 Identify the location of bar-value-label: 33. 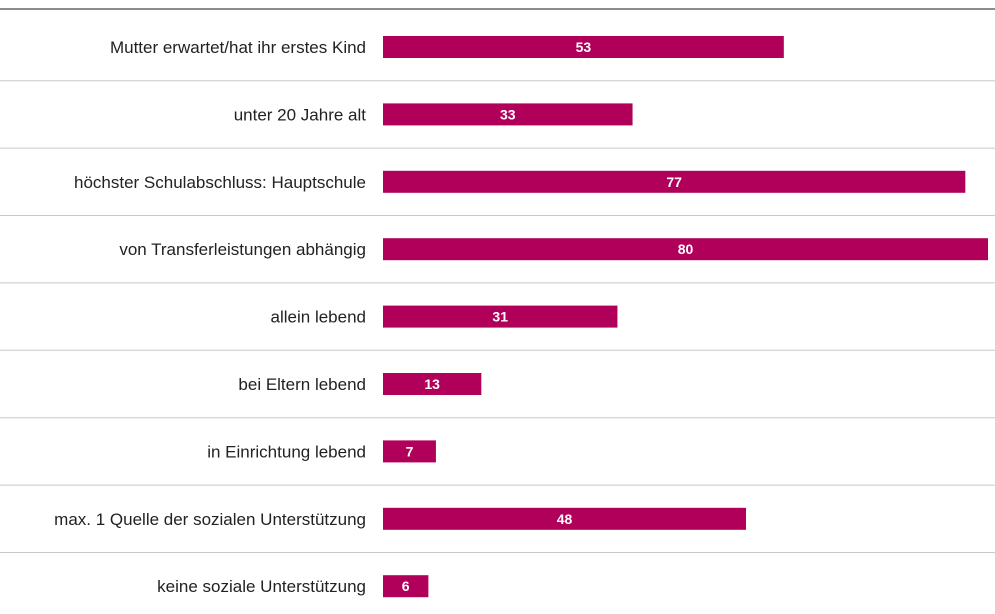
(508, 114).